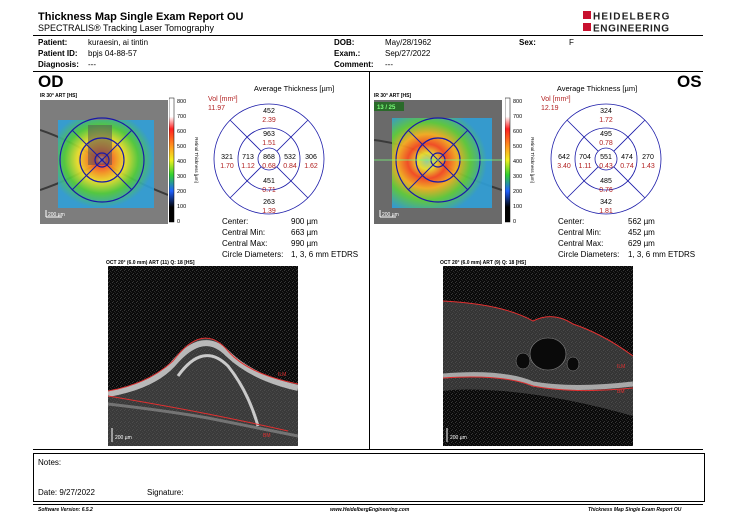 Image resolution: width=740 pixels, height=523 pixels. Describe the element at coordinates (517, 177) in the screenshot. I see `os-colorbar-tick: 300` at that location.